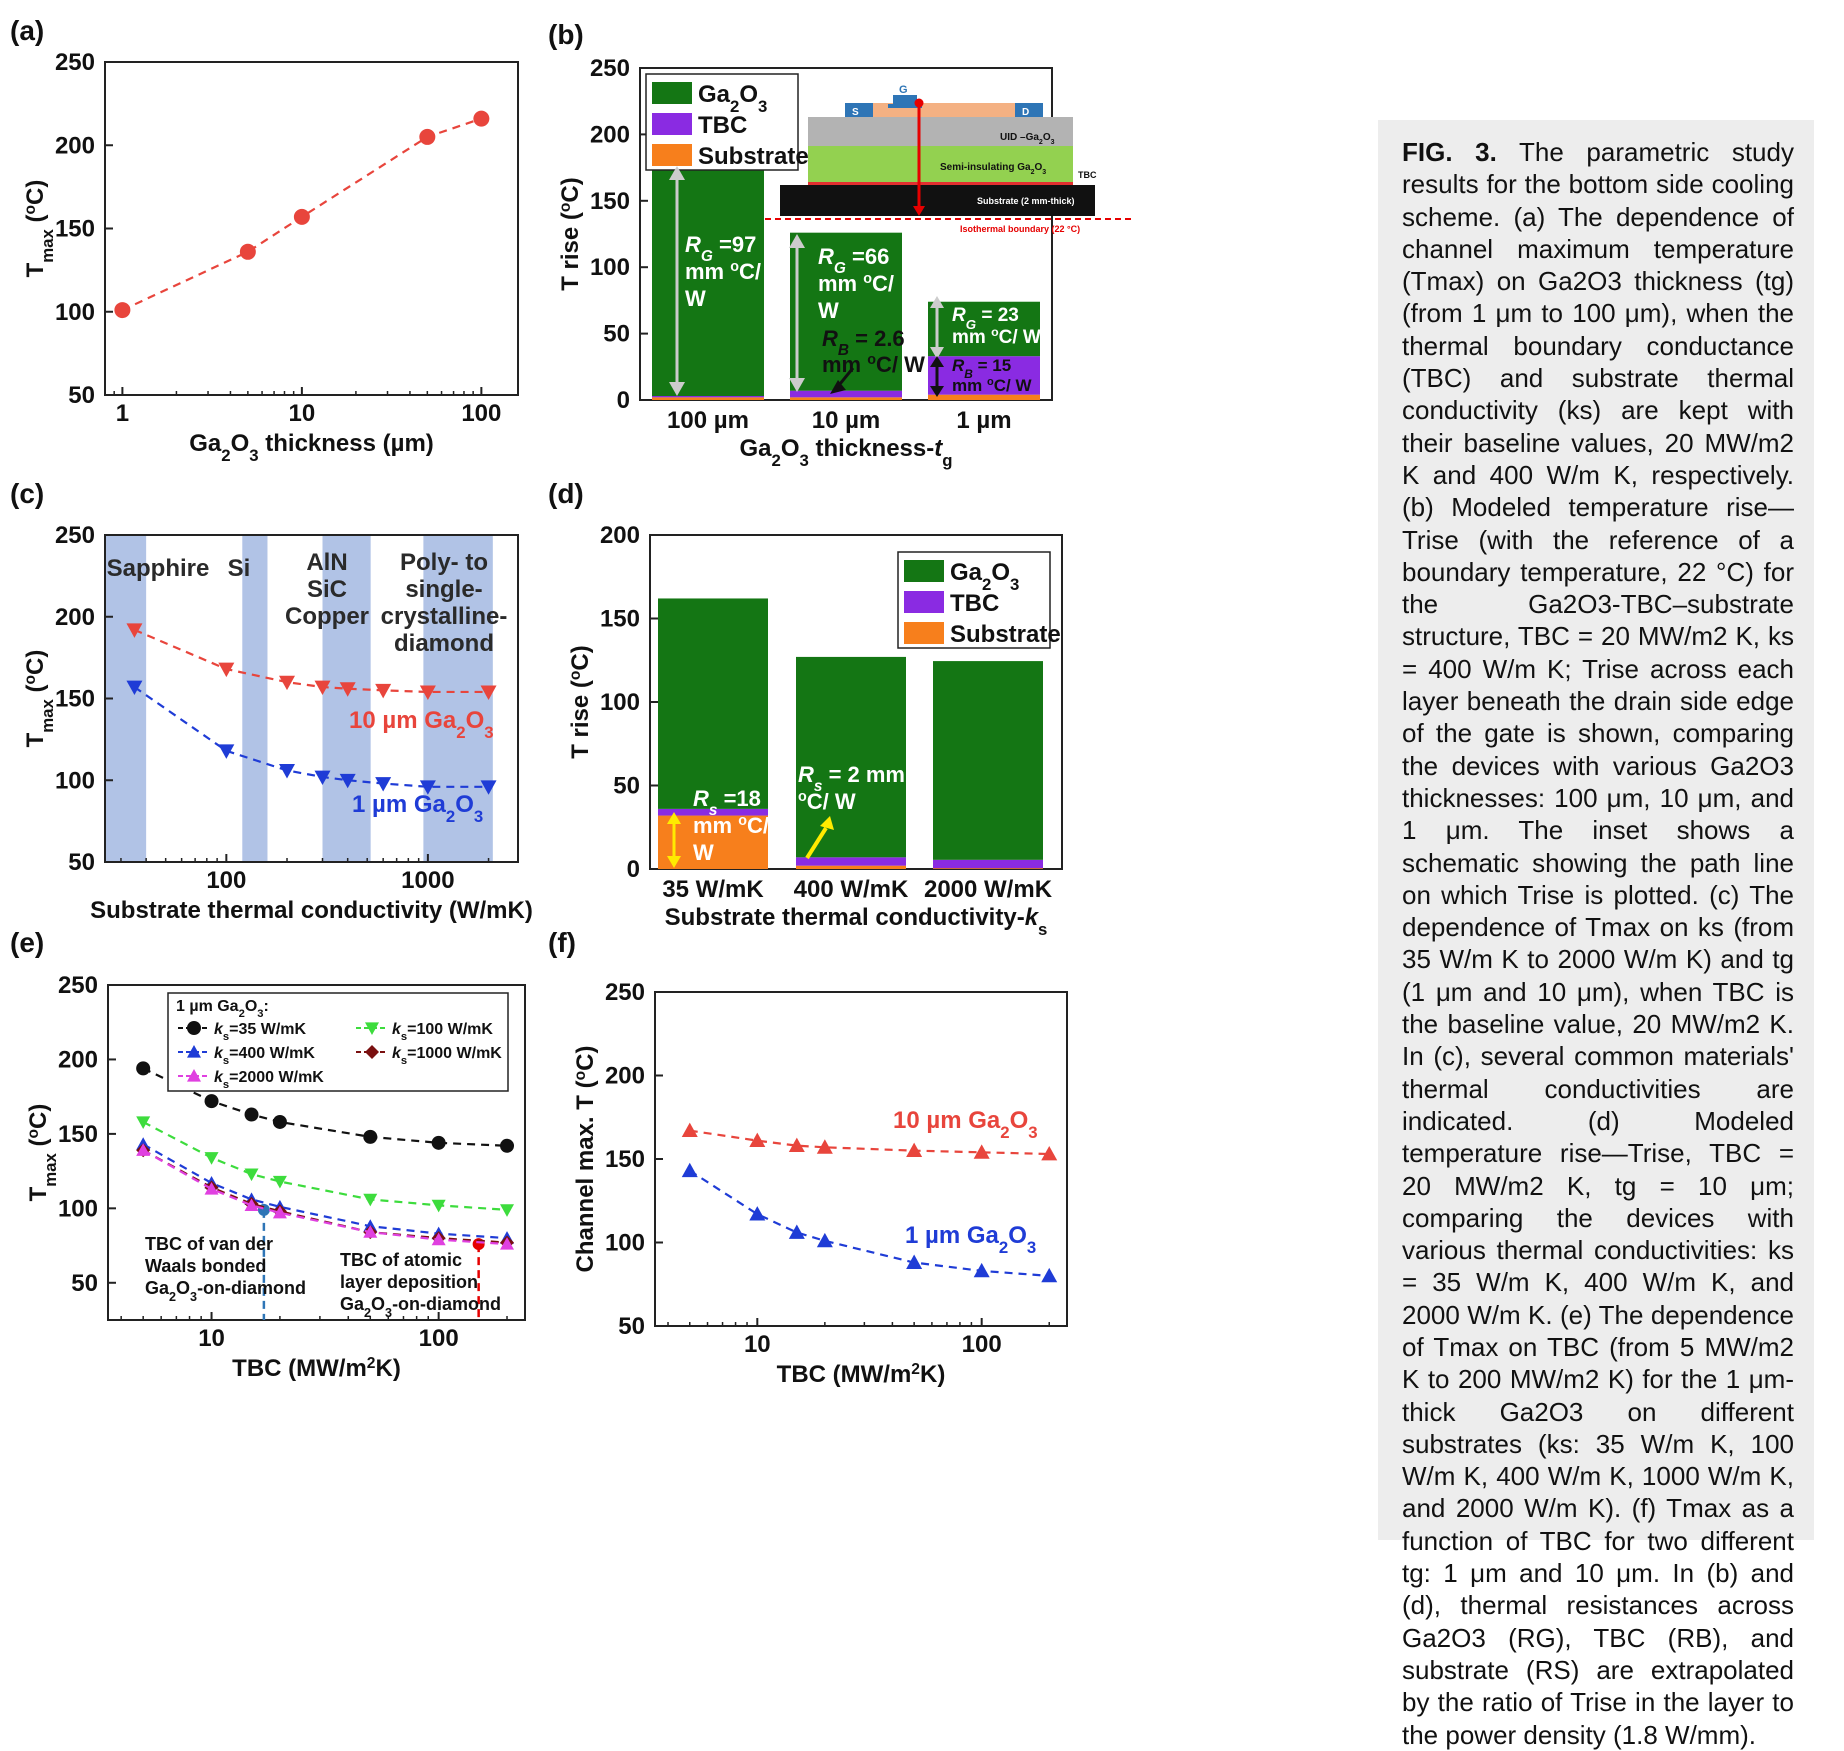 This screenshot has width=1844, height=1751. Describe the element at coordinates (851, 889) in the screenshot. I see `x-category-label: 400 W/mK` at that location.